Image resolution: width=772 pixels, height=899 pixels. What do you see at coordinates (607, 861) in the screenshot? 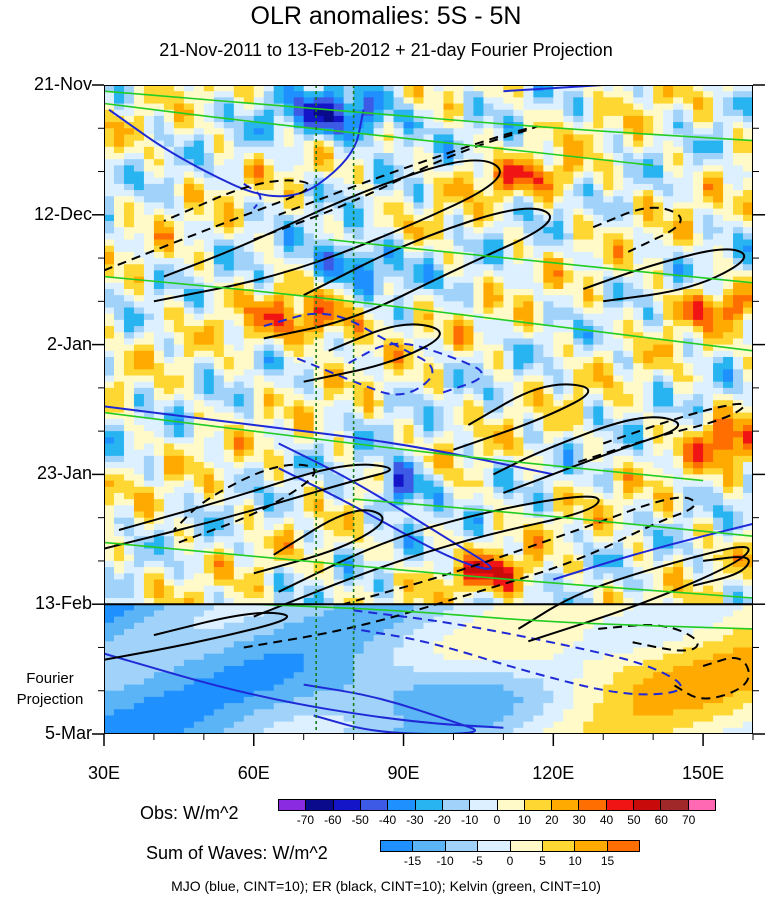
I see `colorbar-tick-label: 15` at bounding box center [607, 861].